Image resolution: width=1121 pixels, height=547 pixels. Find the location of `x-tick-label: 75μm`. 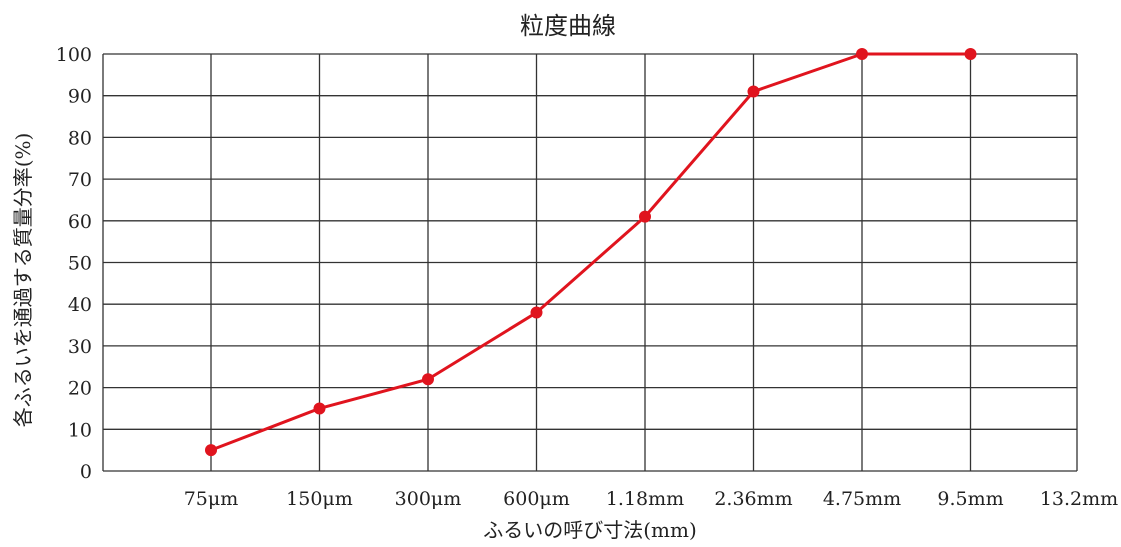

x-tick-label: 75μm is located at coordinates (211, 499).